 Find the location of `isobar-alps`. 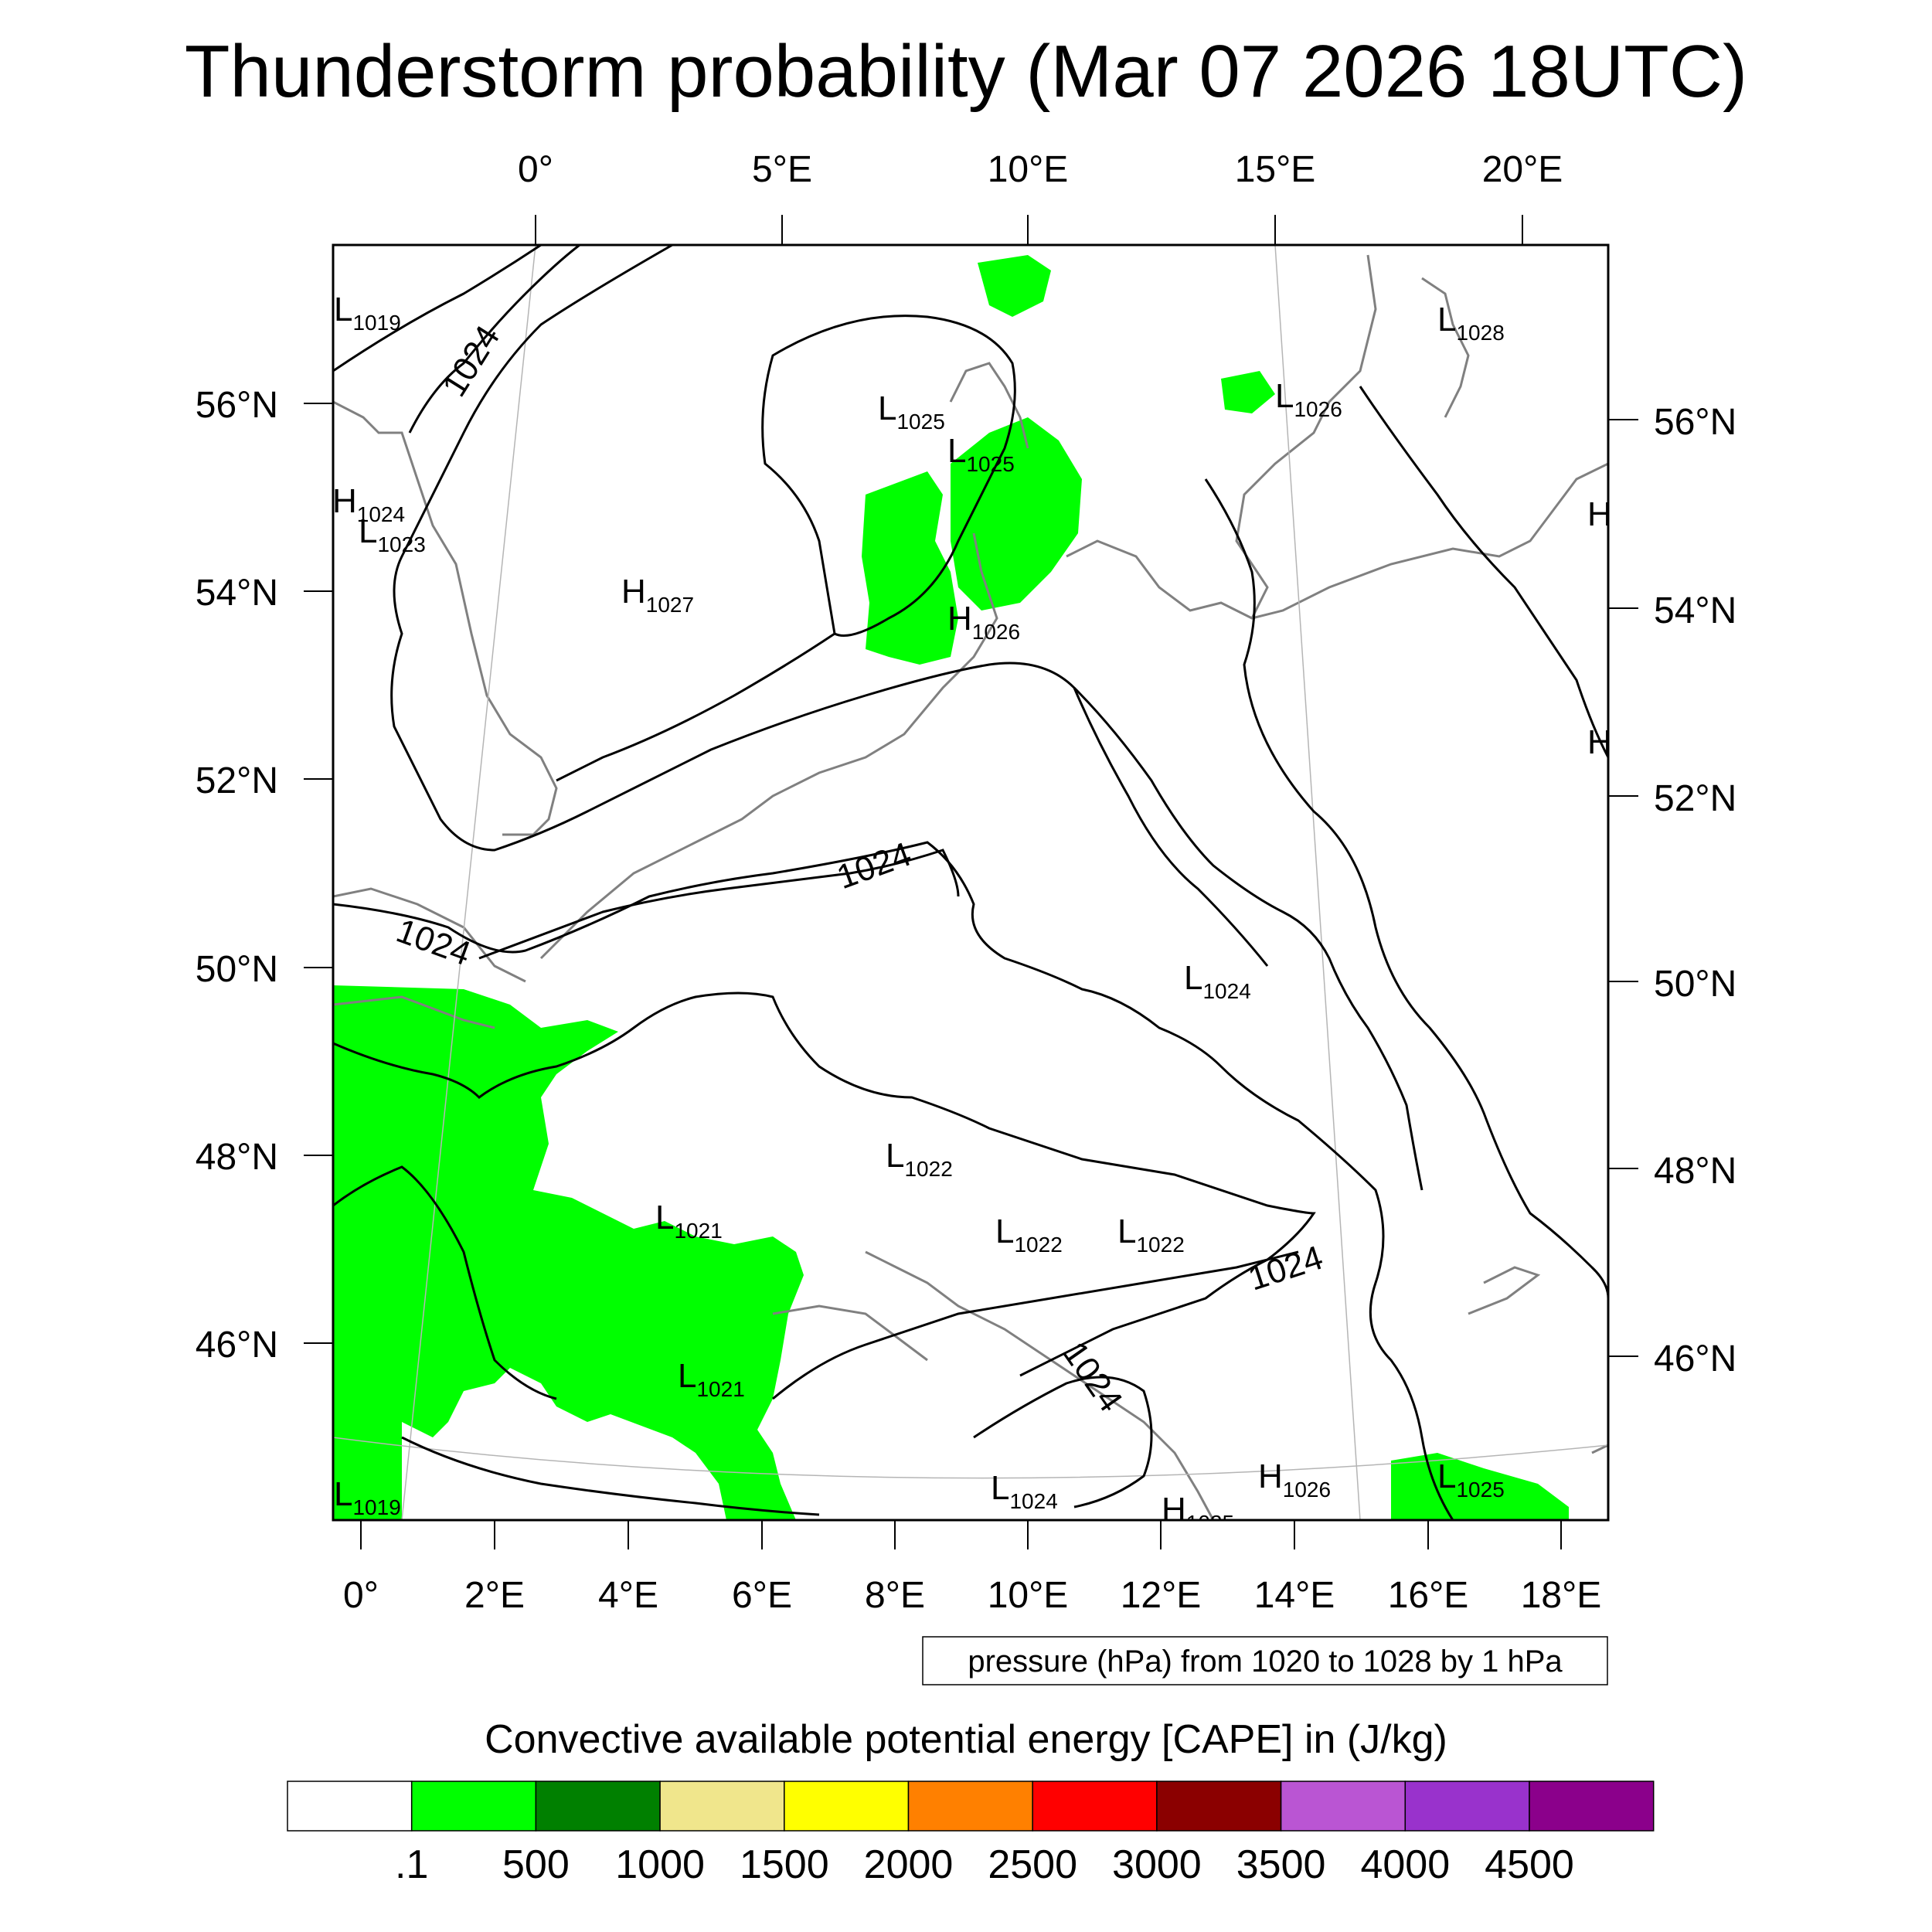

isobar-alps is located at coordinates (1035, 1325).